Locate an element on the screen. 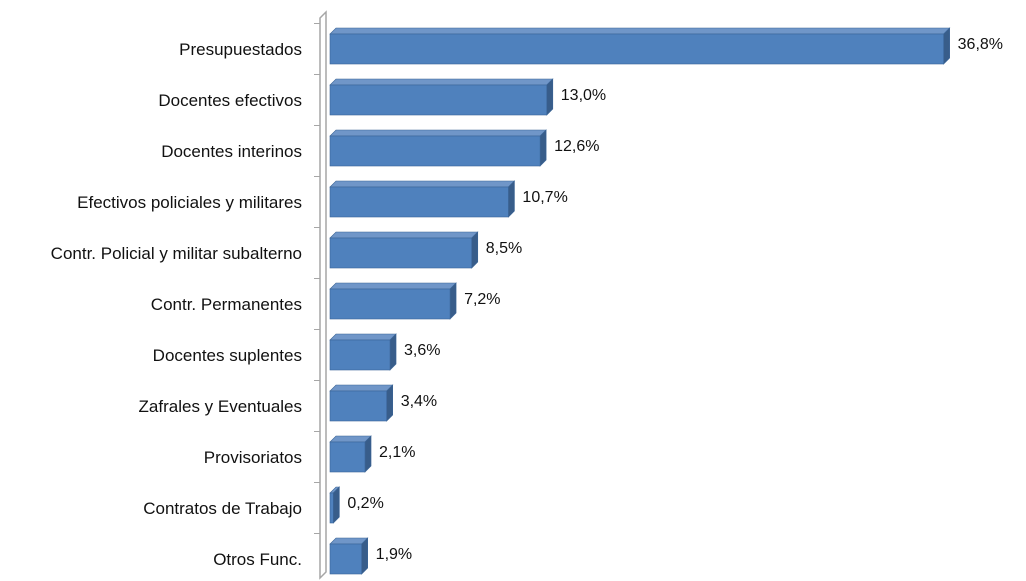 The height and width of the screenshot is (581, 1026). bar-docentes-suplentes is located at coordinates (363, 352).